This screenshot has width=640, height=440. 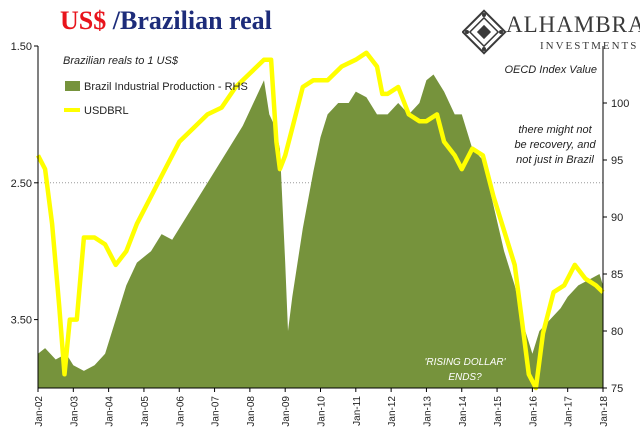 What do you see at coordinates (166, 87) in the screenshot?
I see `legend-label-industrial-production: Brazil Industrial Production - RHS` at bounding box center [166, 87].